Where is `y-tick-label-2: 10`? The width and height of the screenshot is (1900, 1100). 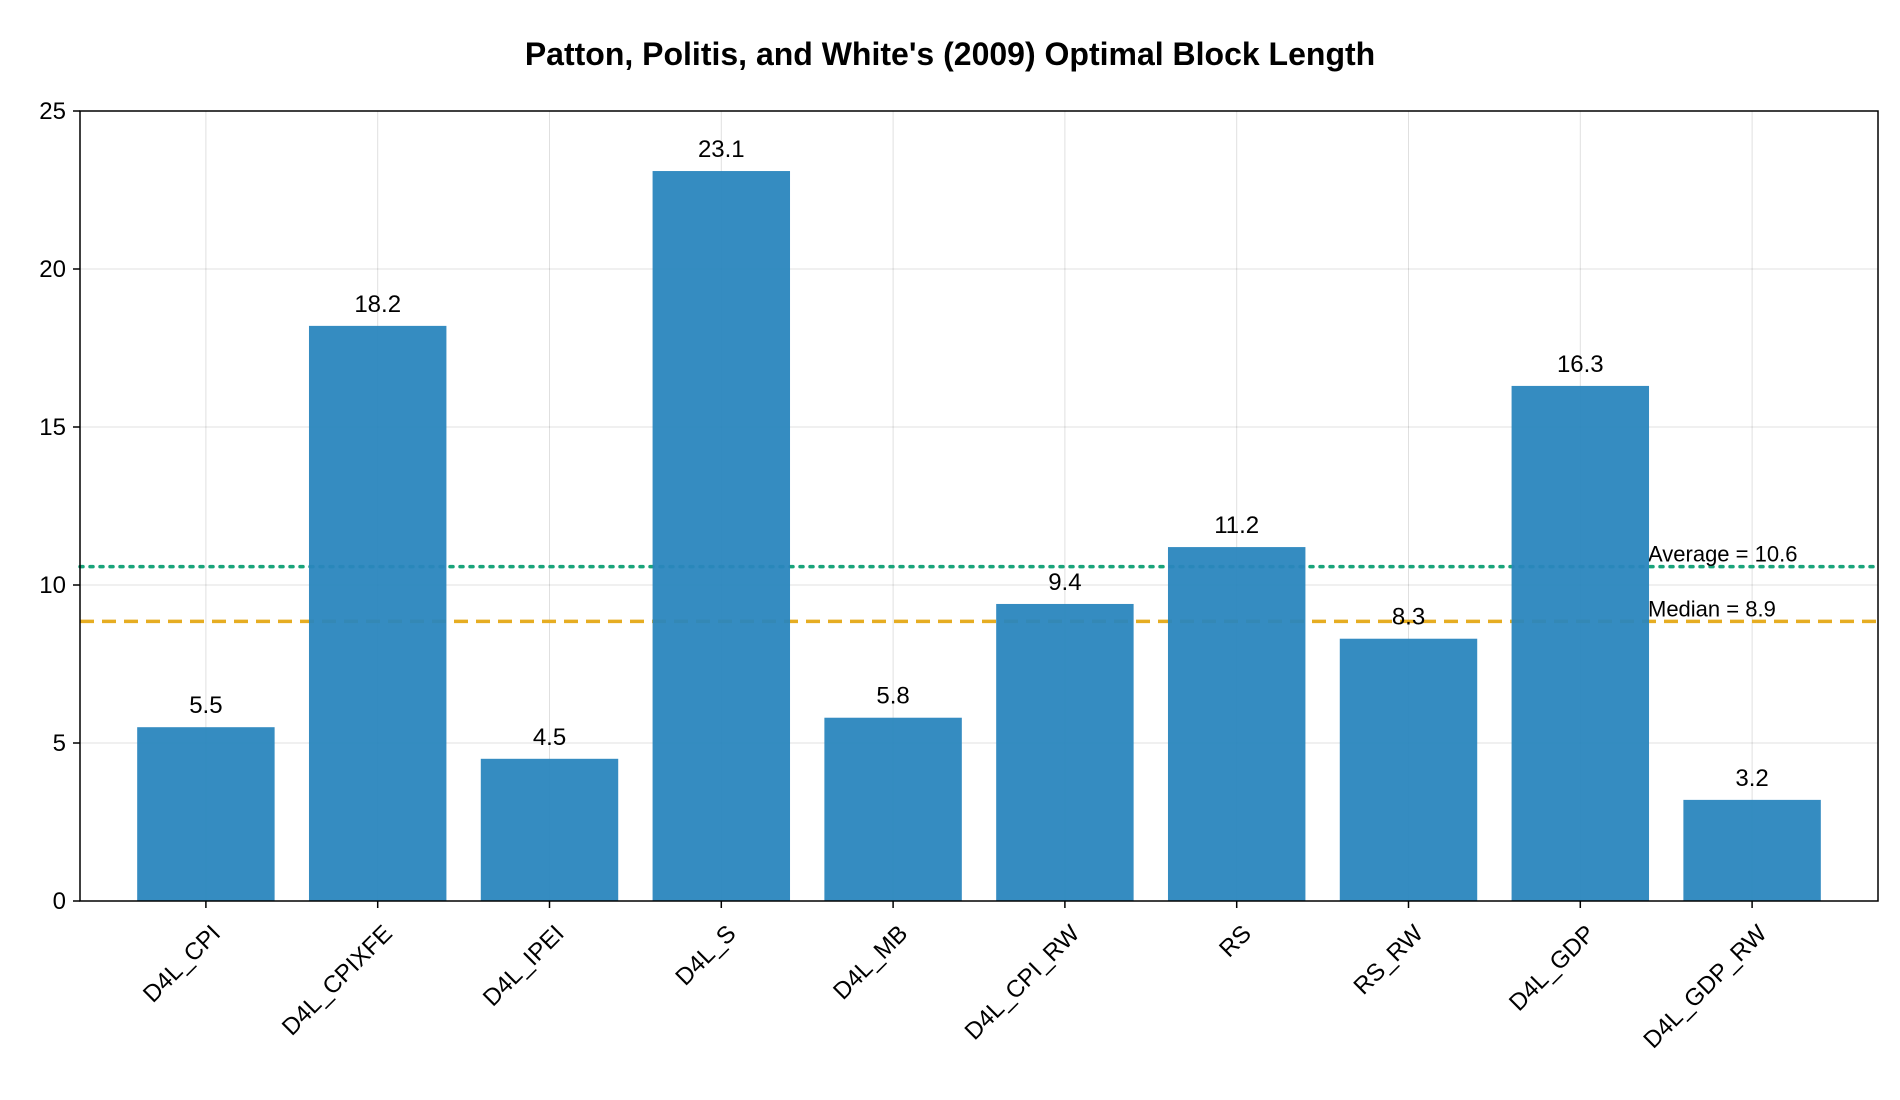 y-tick-label-2: 10 is located at coordinates (52, 585).